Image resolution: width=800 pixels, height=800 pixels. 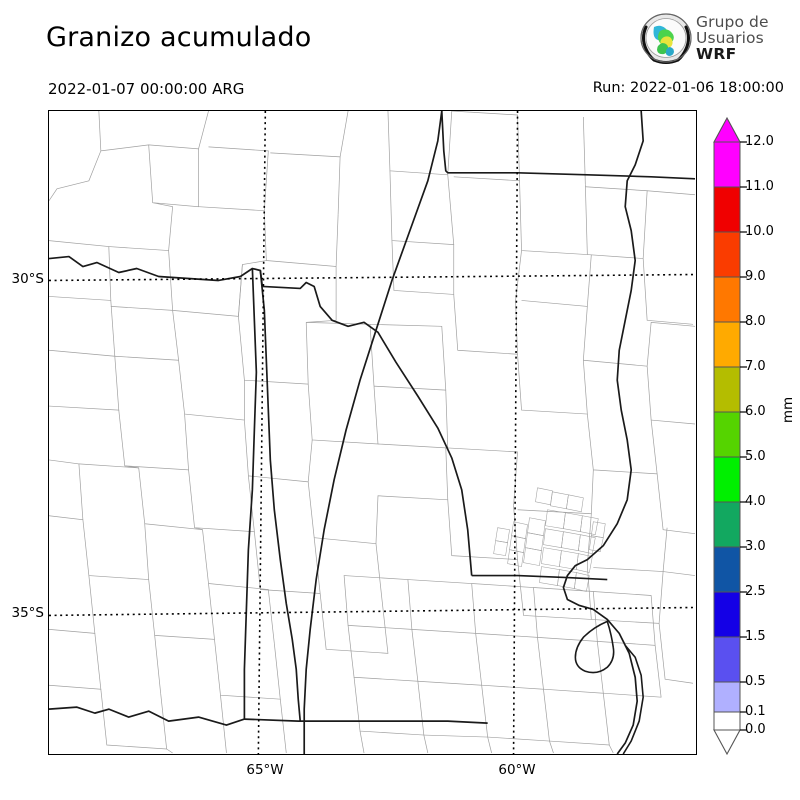 I want to click on colorbar-gradient, so click(x=730, y=435).